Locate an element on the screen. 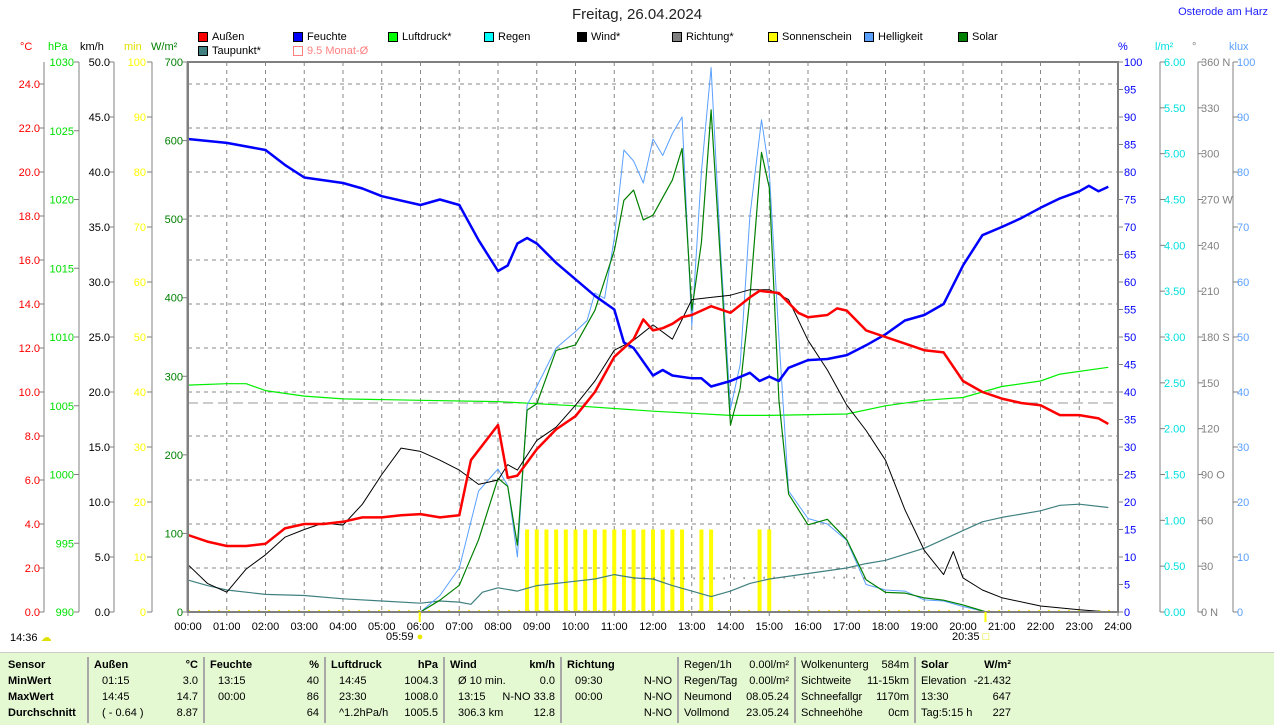 The height and width of the screenshot is (725, 1274). axis-tick-label-dir: 120 is located at coordinates (1210, 430).